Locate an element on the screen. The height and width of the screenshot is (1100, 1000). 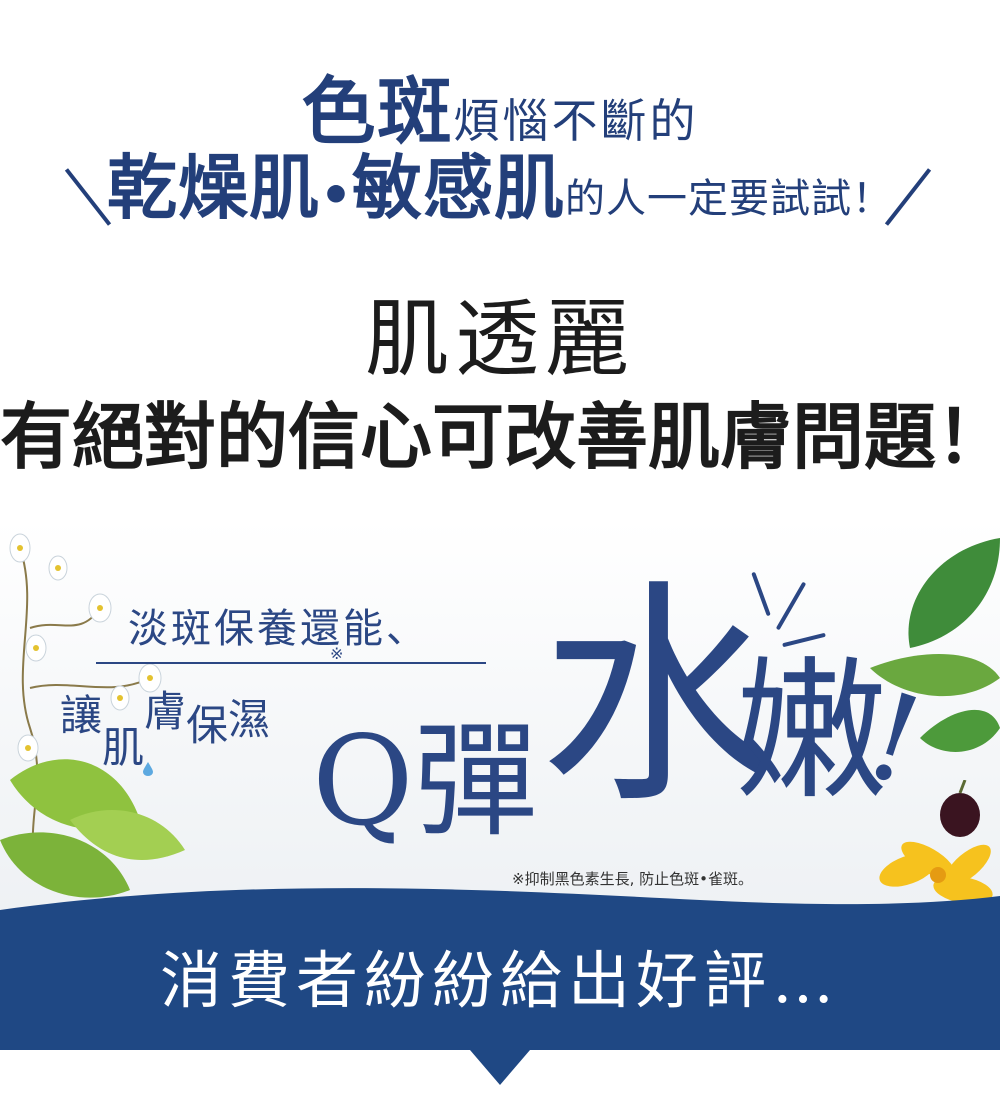
promo-q-bounce: Q彈 is located at coordinates (425, 782).